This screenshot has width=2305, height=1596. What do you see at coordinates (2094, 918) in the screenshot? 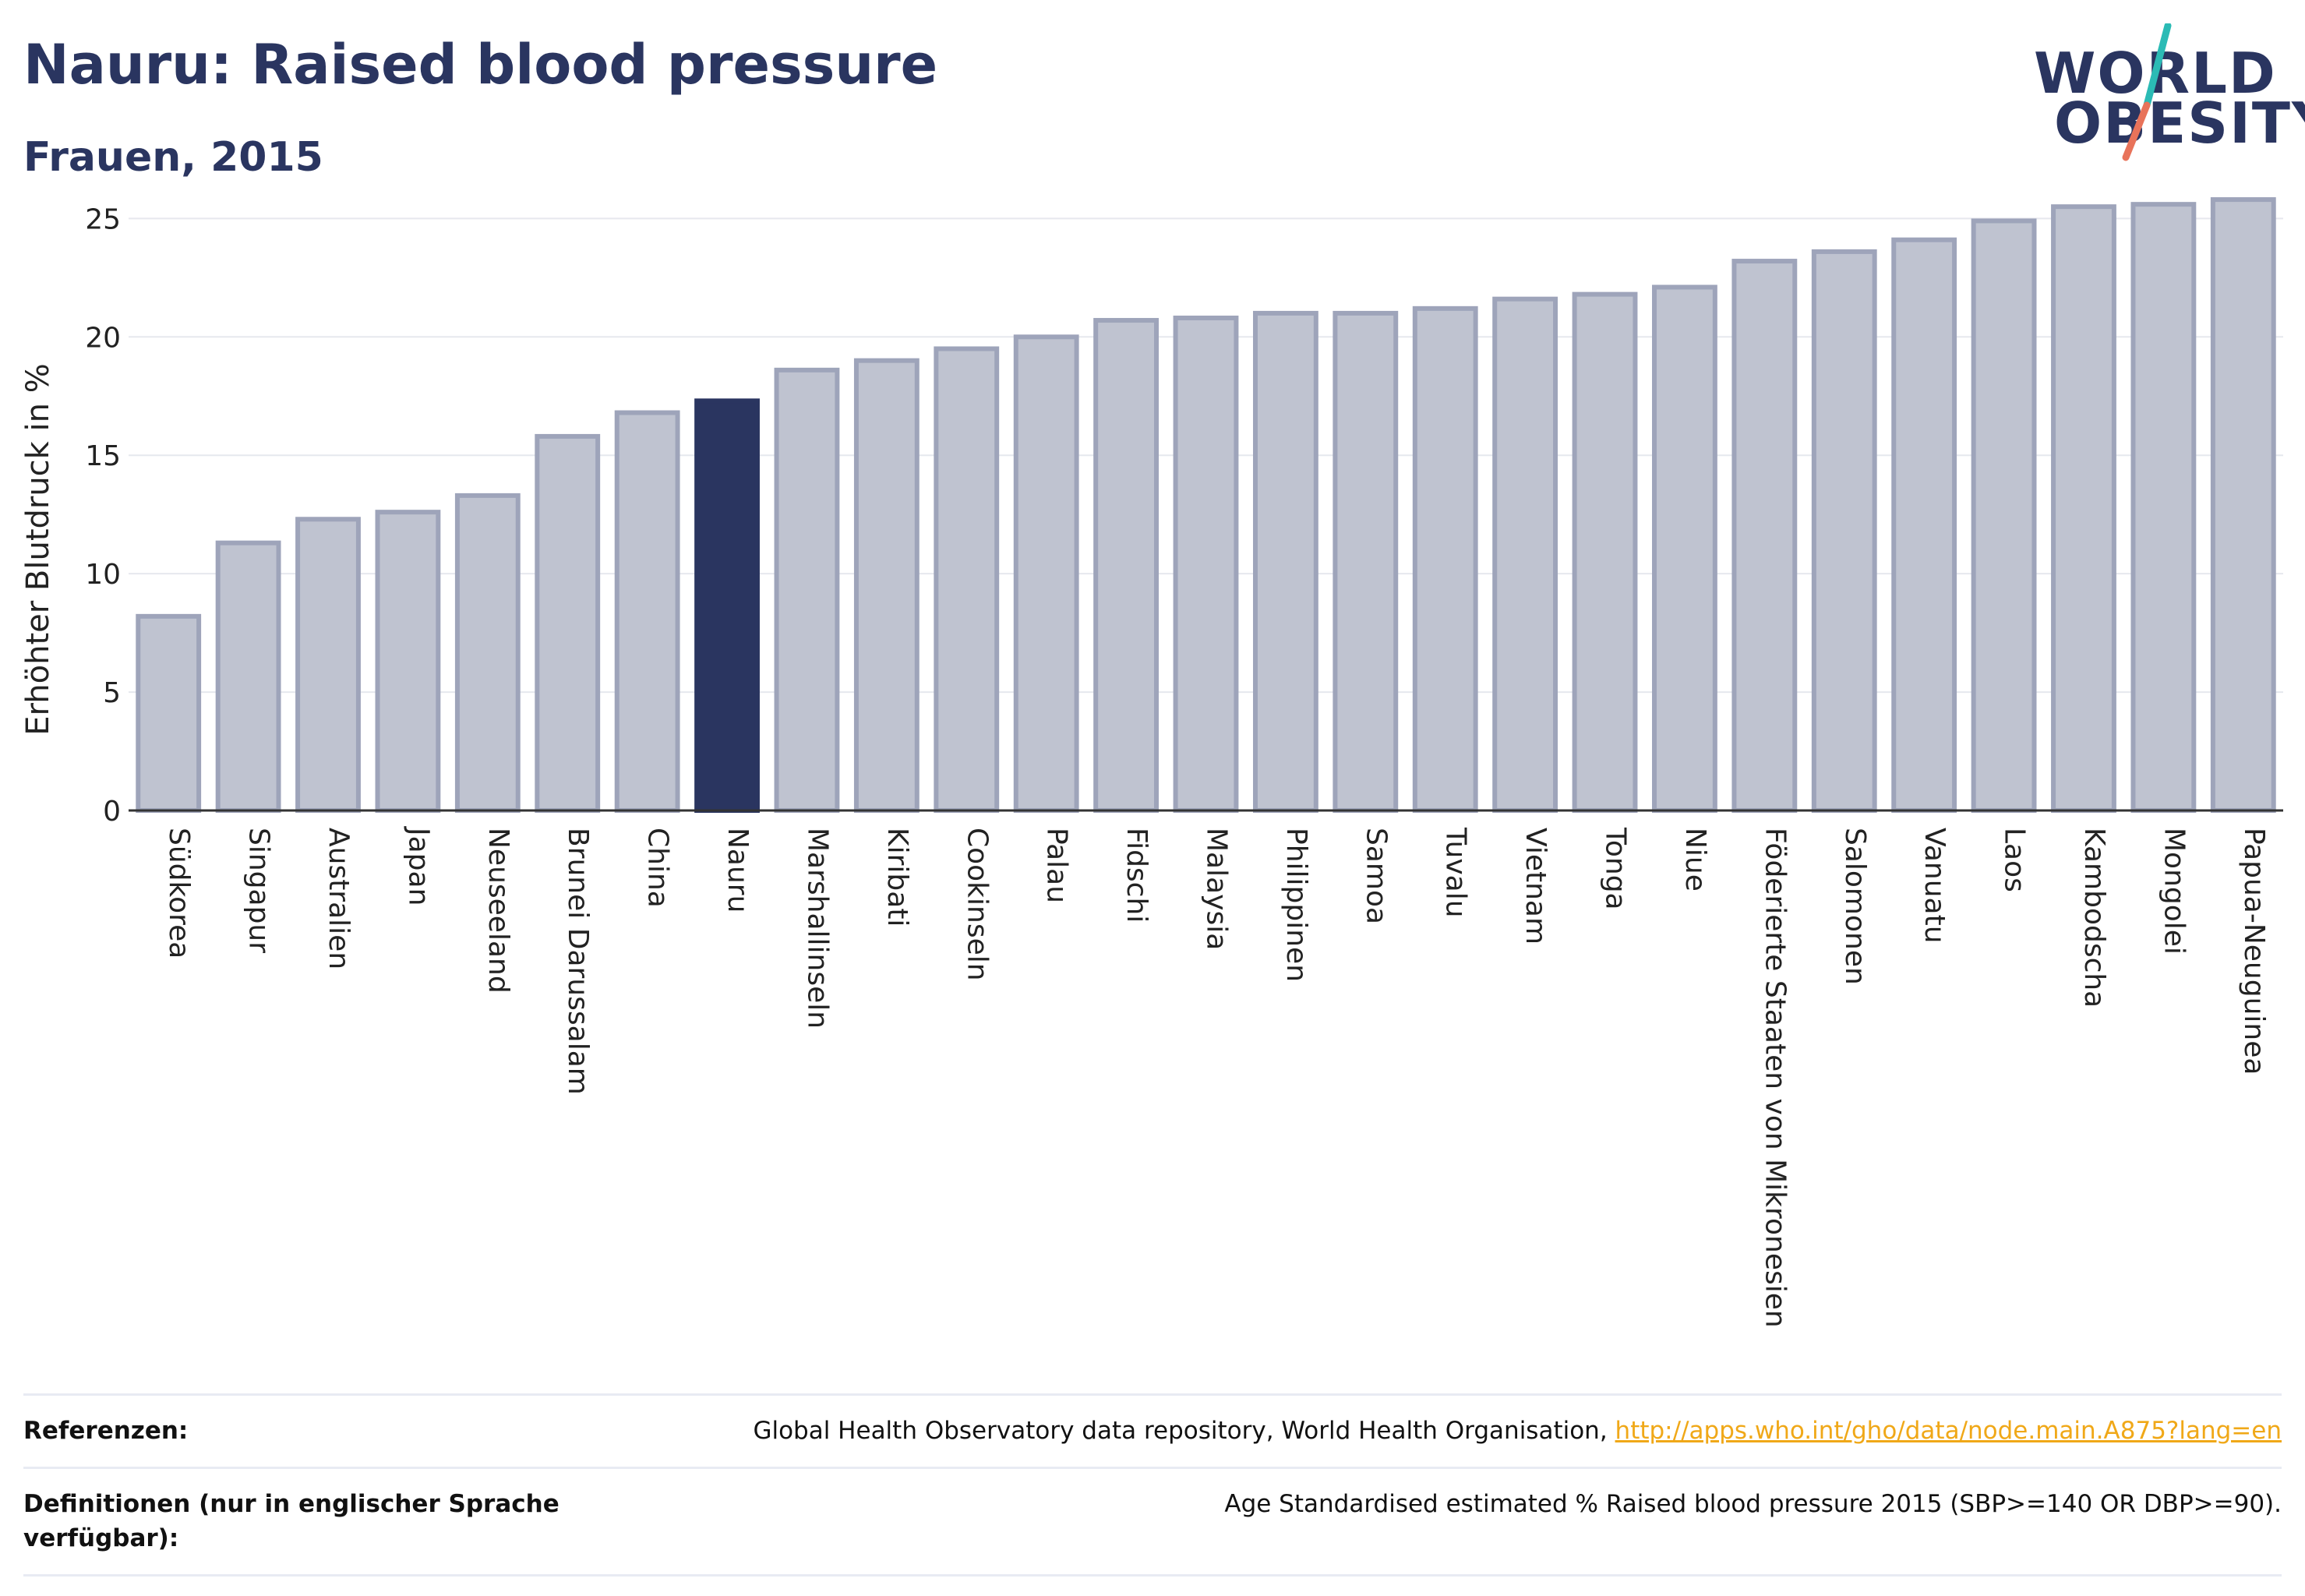
I see `x-tick-label: Kambodscha` at bounding box center [2094, 918].